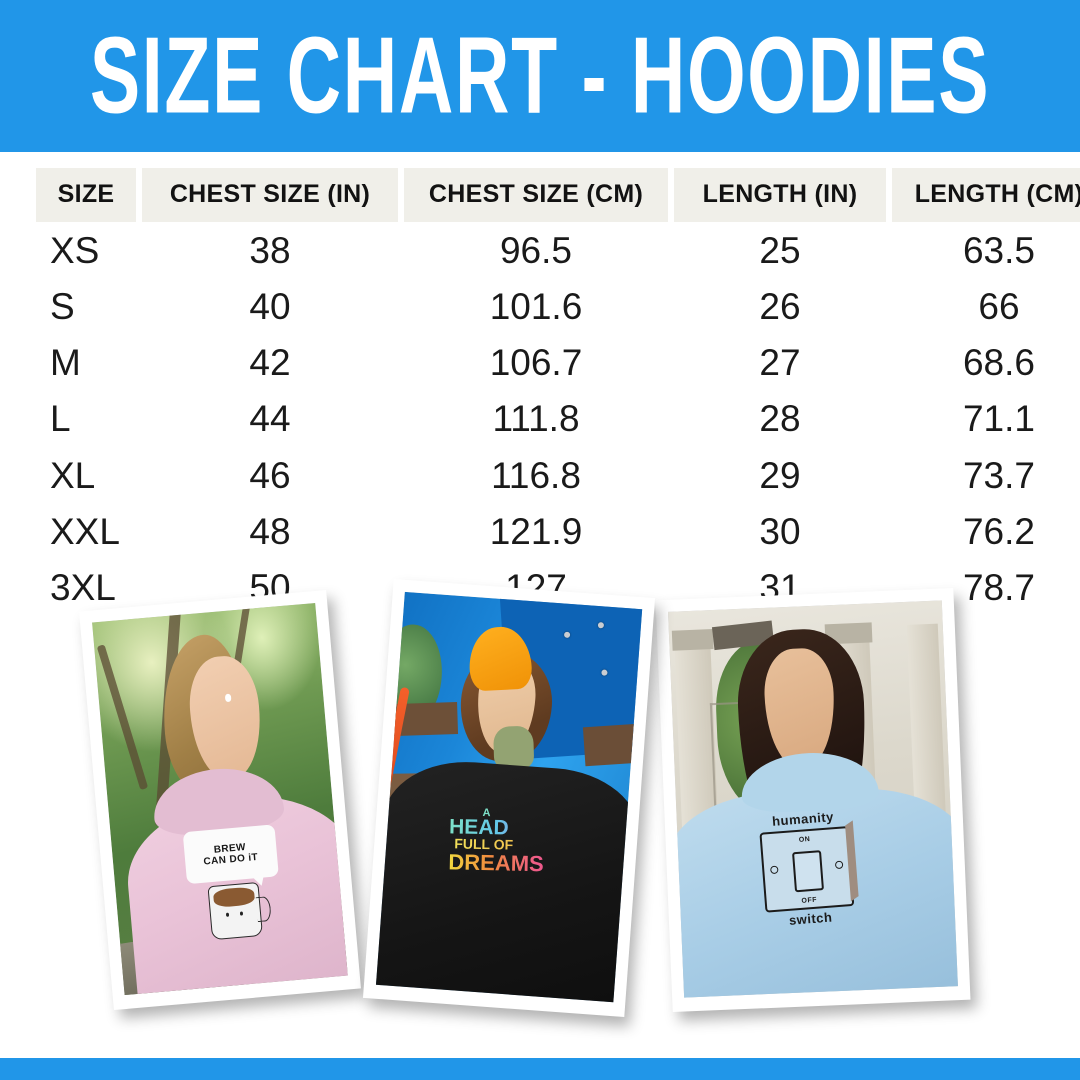 The width and height of the screenshot is (1080, 1080). What do you see at coordinates (536, 531) in the screenshot?
I see `cell-chest-cm: 121.9` at bounding box center [536, 531].